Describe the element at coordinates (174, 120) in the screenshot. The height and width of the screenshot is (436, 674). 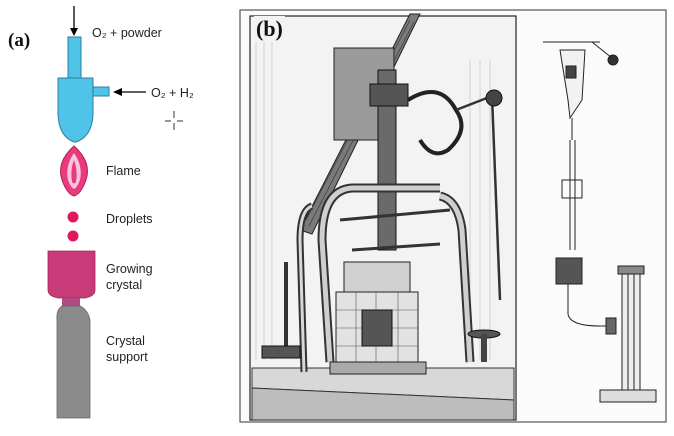
I see `crosshair-cursor-icon` at that location.